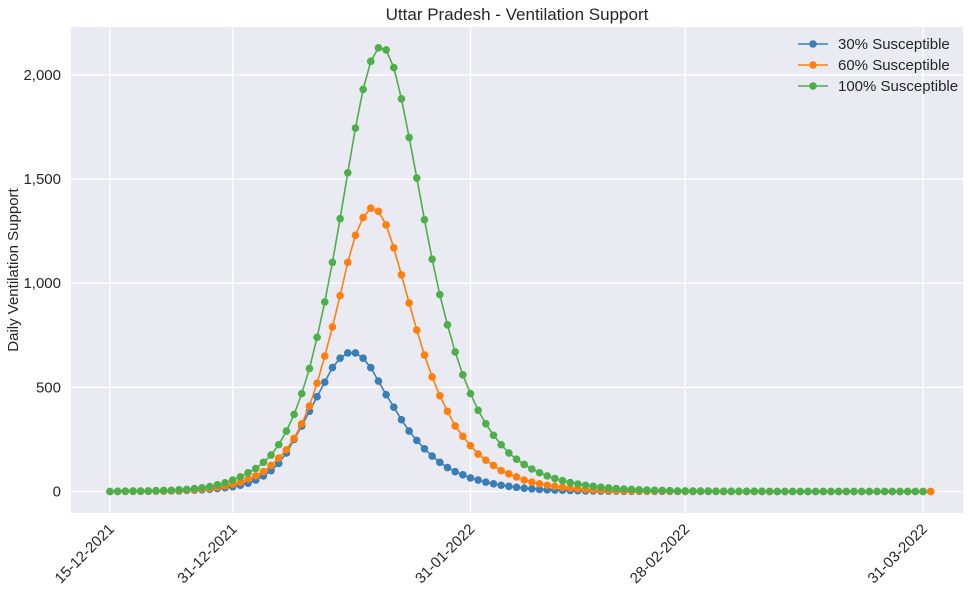  I want to click on x-tick-label: 31-03-2022, so click(898, 554).